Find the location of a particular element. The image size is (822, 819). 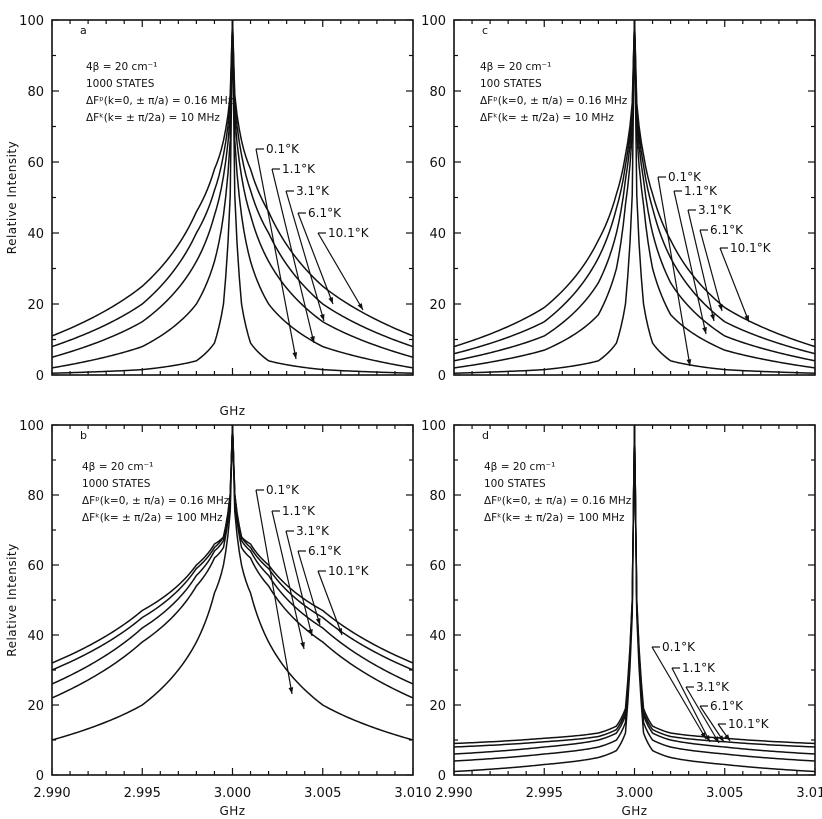

x-tick-label: 3.005 is located at coordinates (322, 793).